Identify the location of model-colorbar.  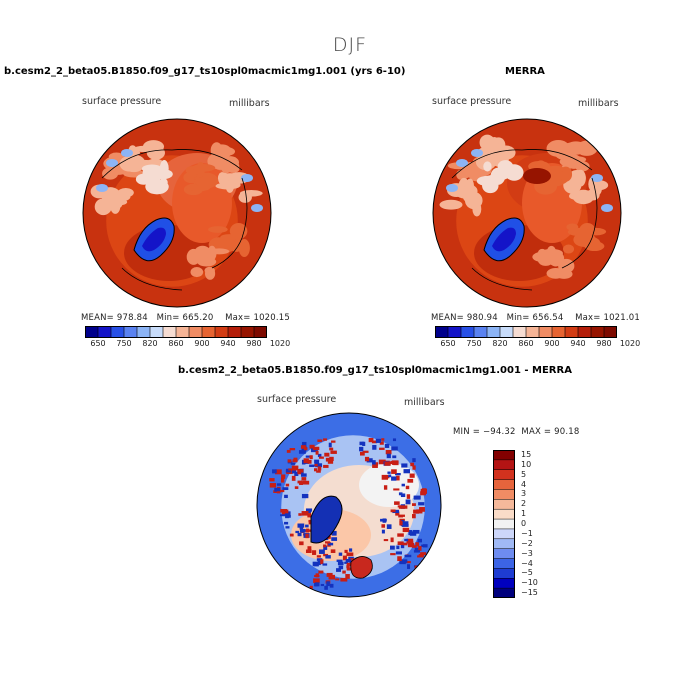
(176, 332).